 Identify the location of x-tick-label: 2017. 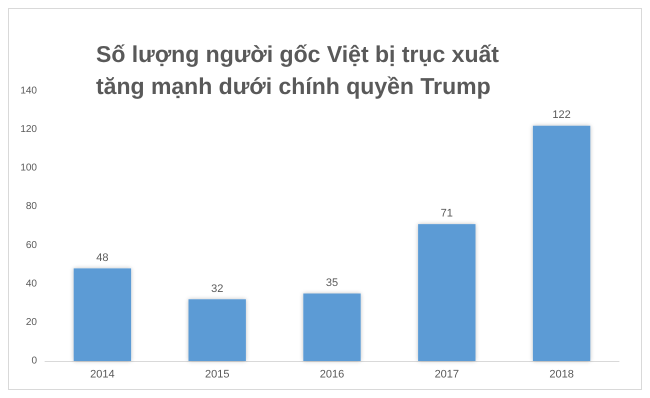
(447, 374).